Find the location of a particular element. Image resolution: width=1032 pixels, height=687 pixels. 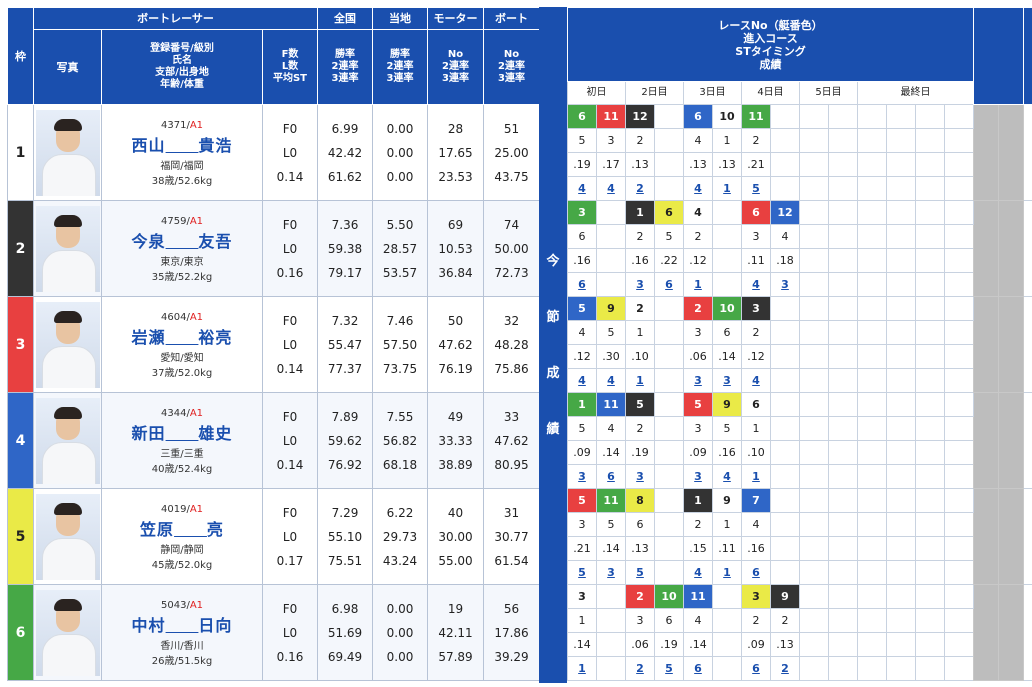

boat-2rate: 25.00 is located at coordinates (511, 152).